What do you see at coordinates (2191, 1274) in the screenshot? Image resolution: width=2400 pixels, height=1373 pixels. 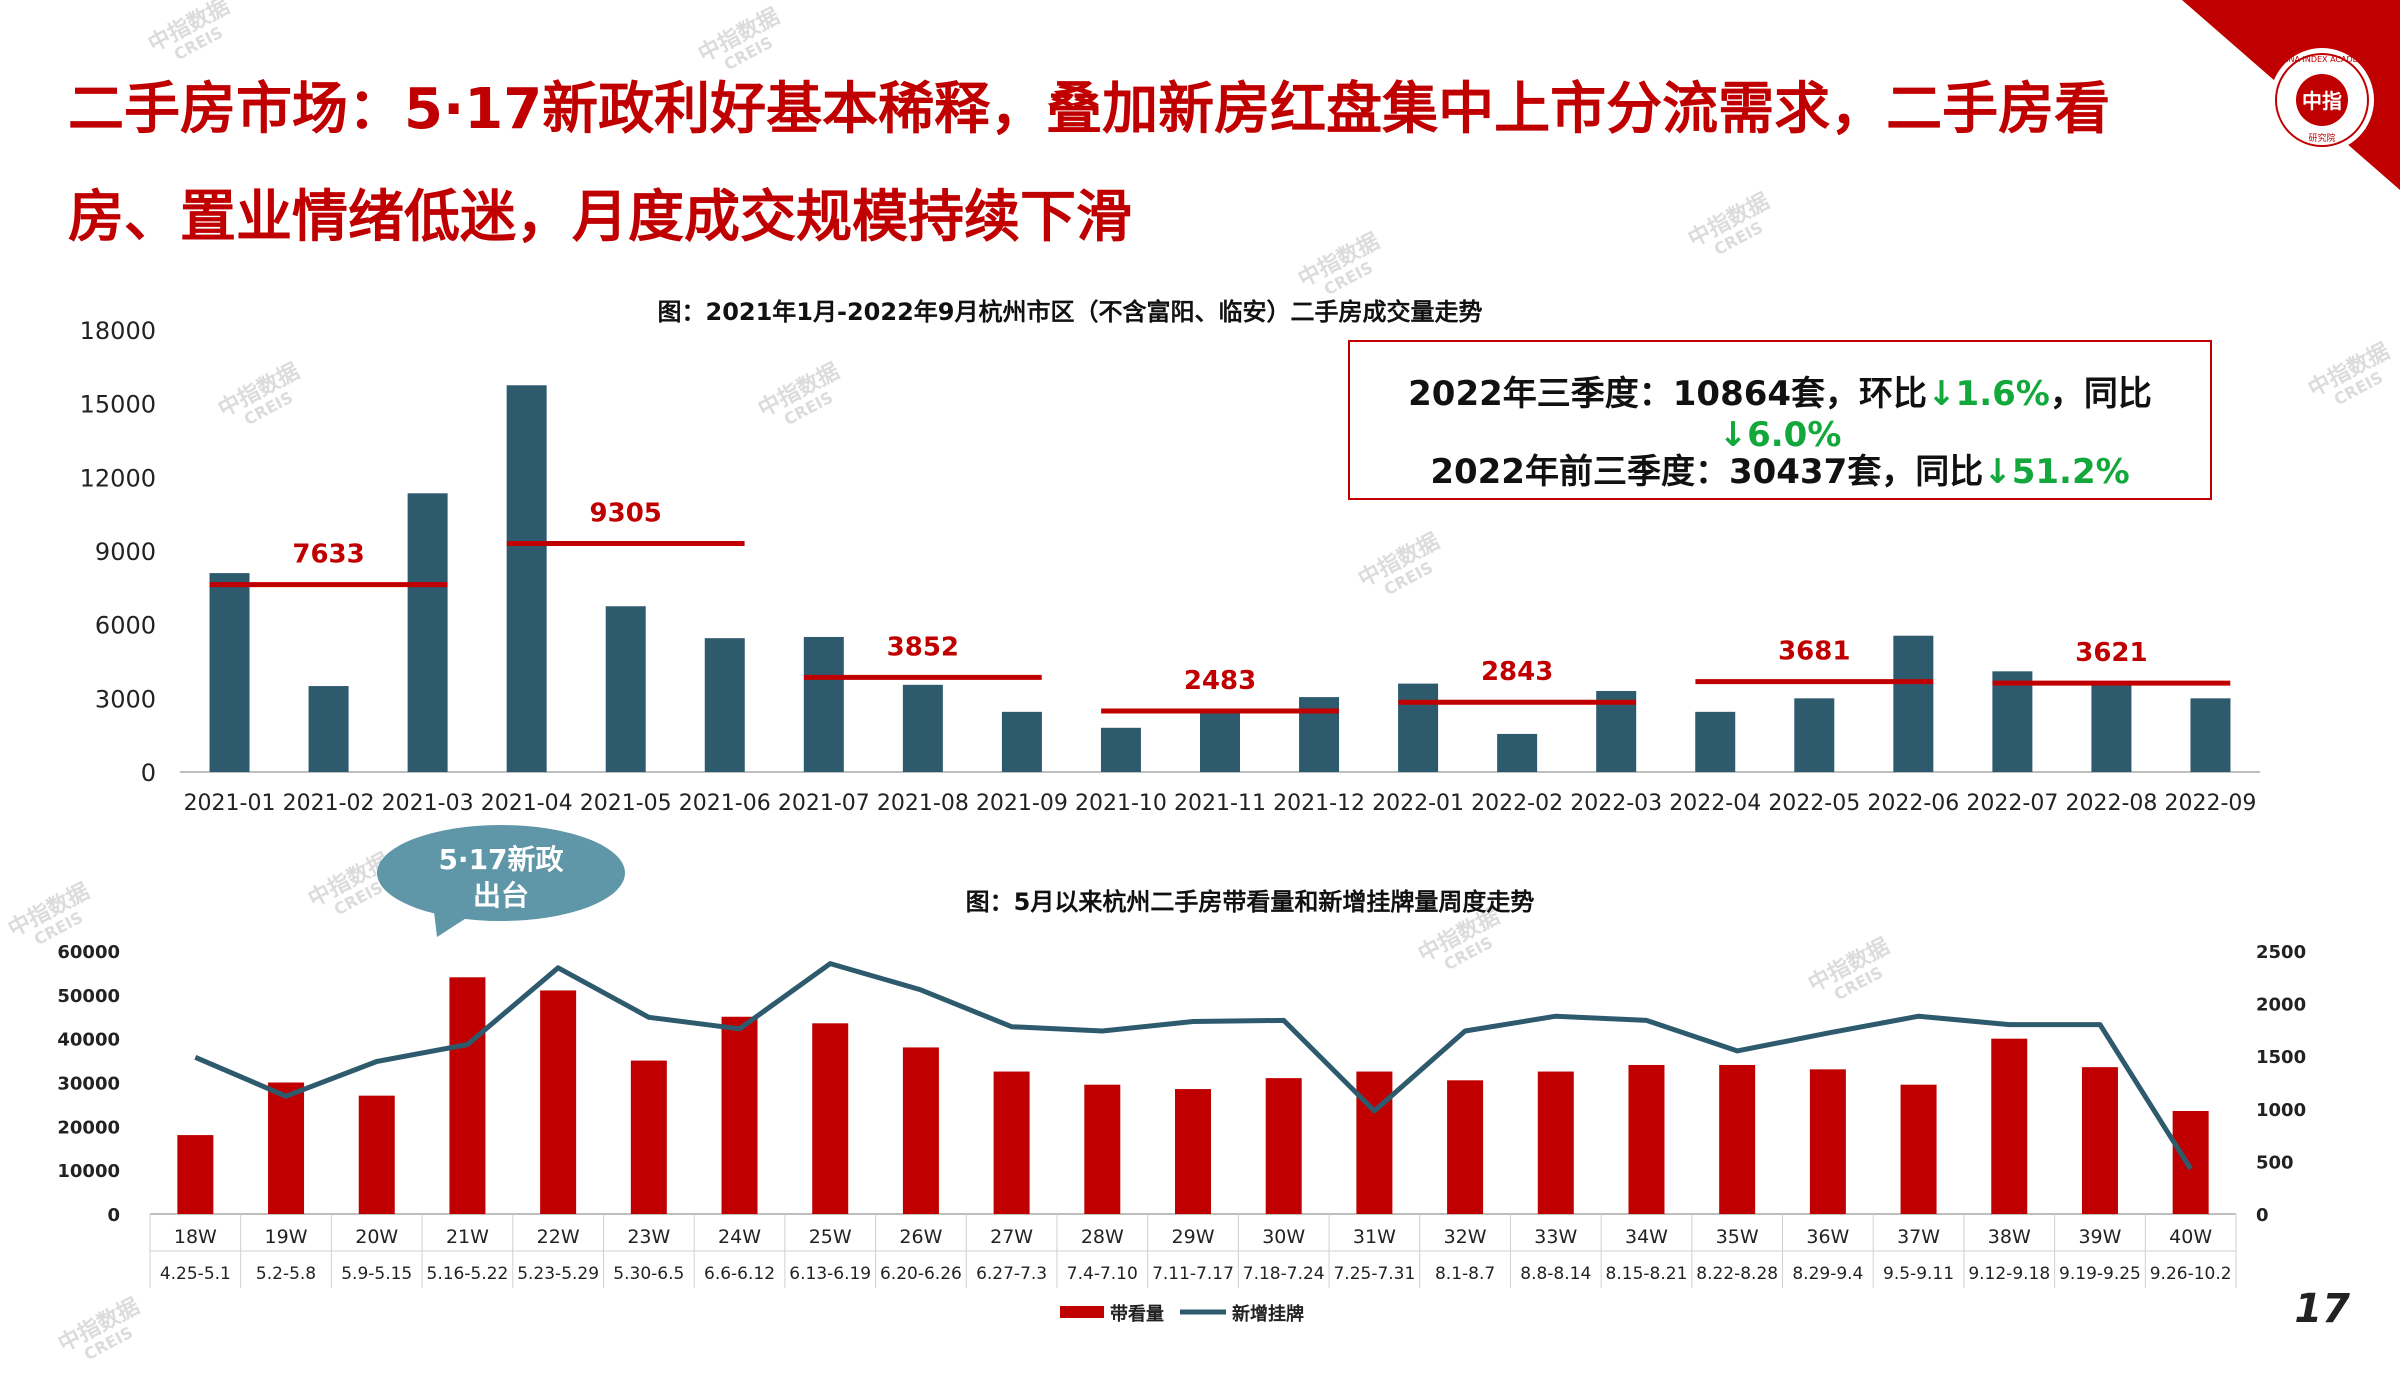 I see `date-range-label: 9.26-10.2` at bounding box center [2191, 1274].